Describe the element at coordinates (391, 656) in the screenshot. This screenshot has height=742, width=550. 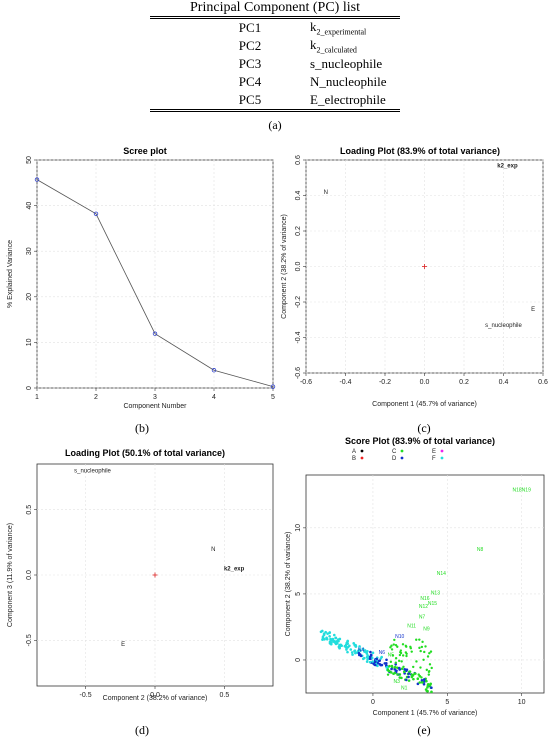
I see `score-point-label: N5` at that location.